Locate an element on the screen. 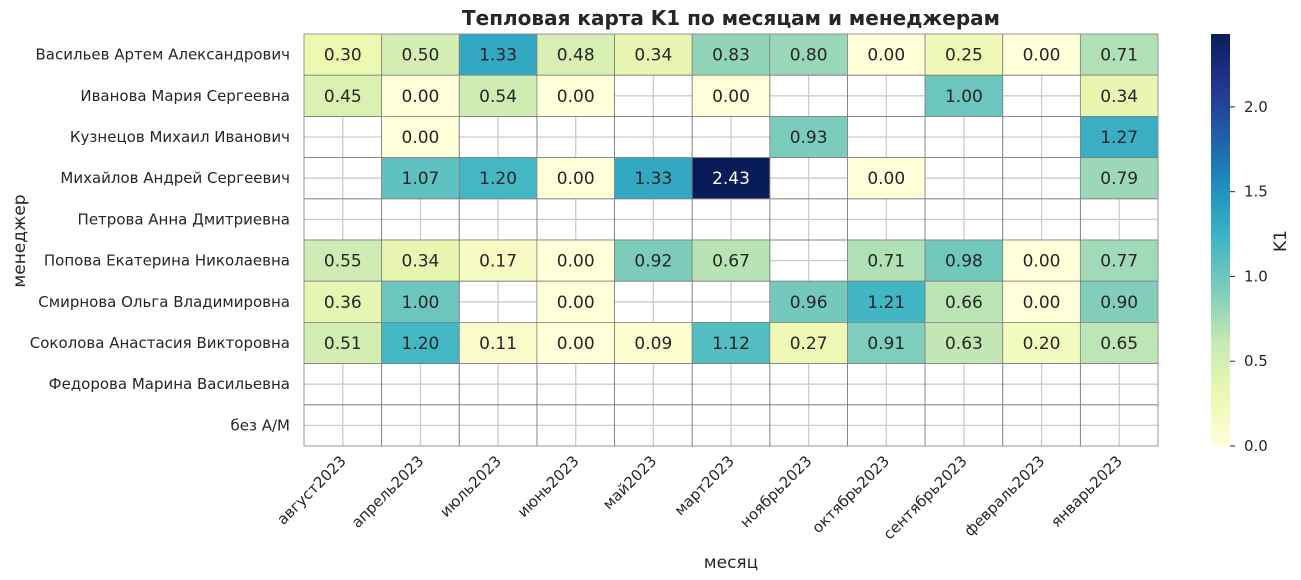 Image resolution: width=1301 pixels, height=580 pixels. cell-value-label: 0.91 is located at coordinates (886, 344).